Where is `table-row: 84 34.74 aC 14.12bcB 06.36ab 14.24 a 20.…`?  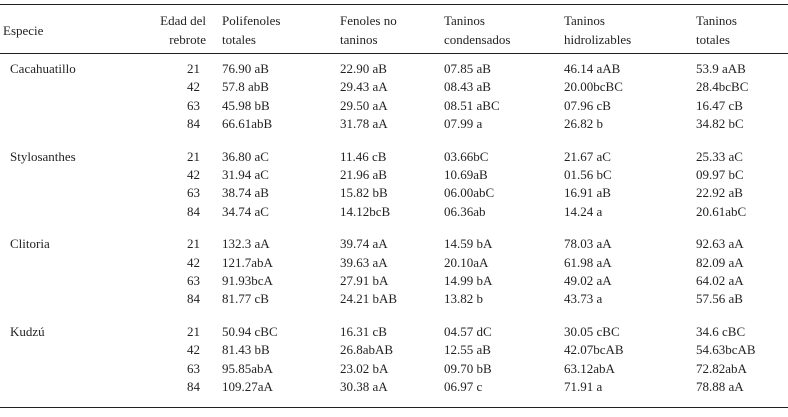 table-row: 84 34.74 aC 14.12bcB 06.36ab 14.24 a 20.… is located at coordinates (394, 216).